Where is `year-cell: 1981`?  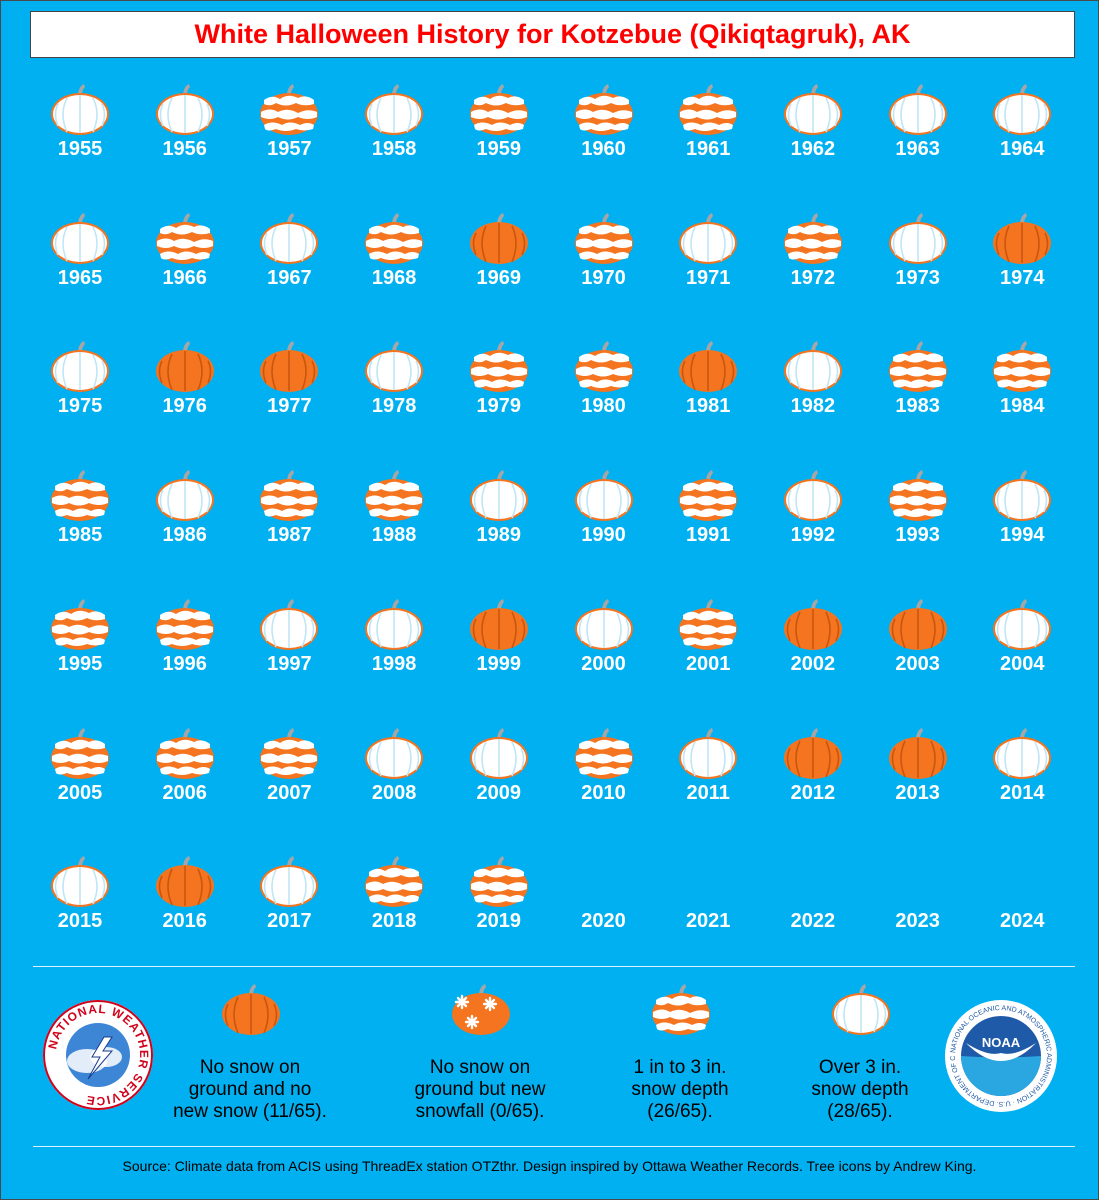
year-cell: 1981 is located at coordinates (708, 399).